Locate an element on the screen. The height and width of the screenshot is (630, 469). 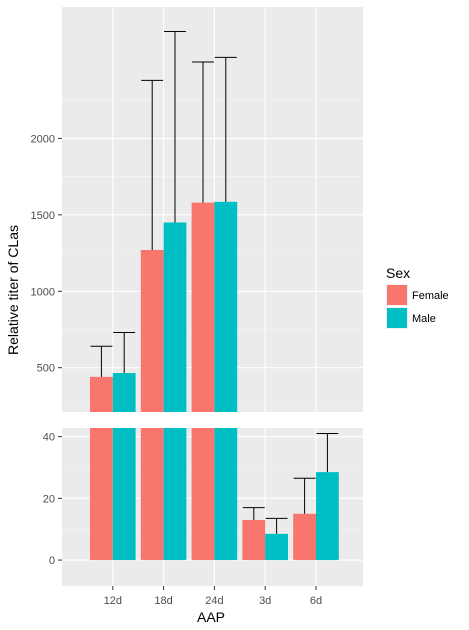
bar-female-24d-upper is located at coordinates (203, 307).